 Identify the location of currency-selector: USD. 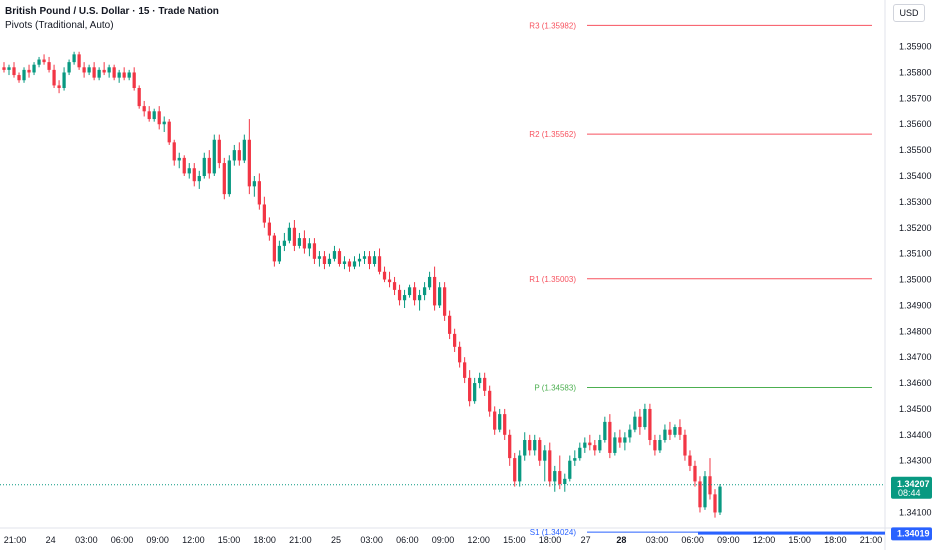
(909, 13).